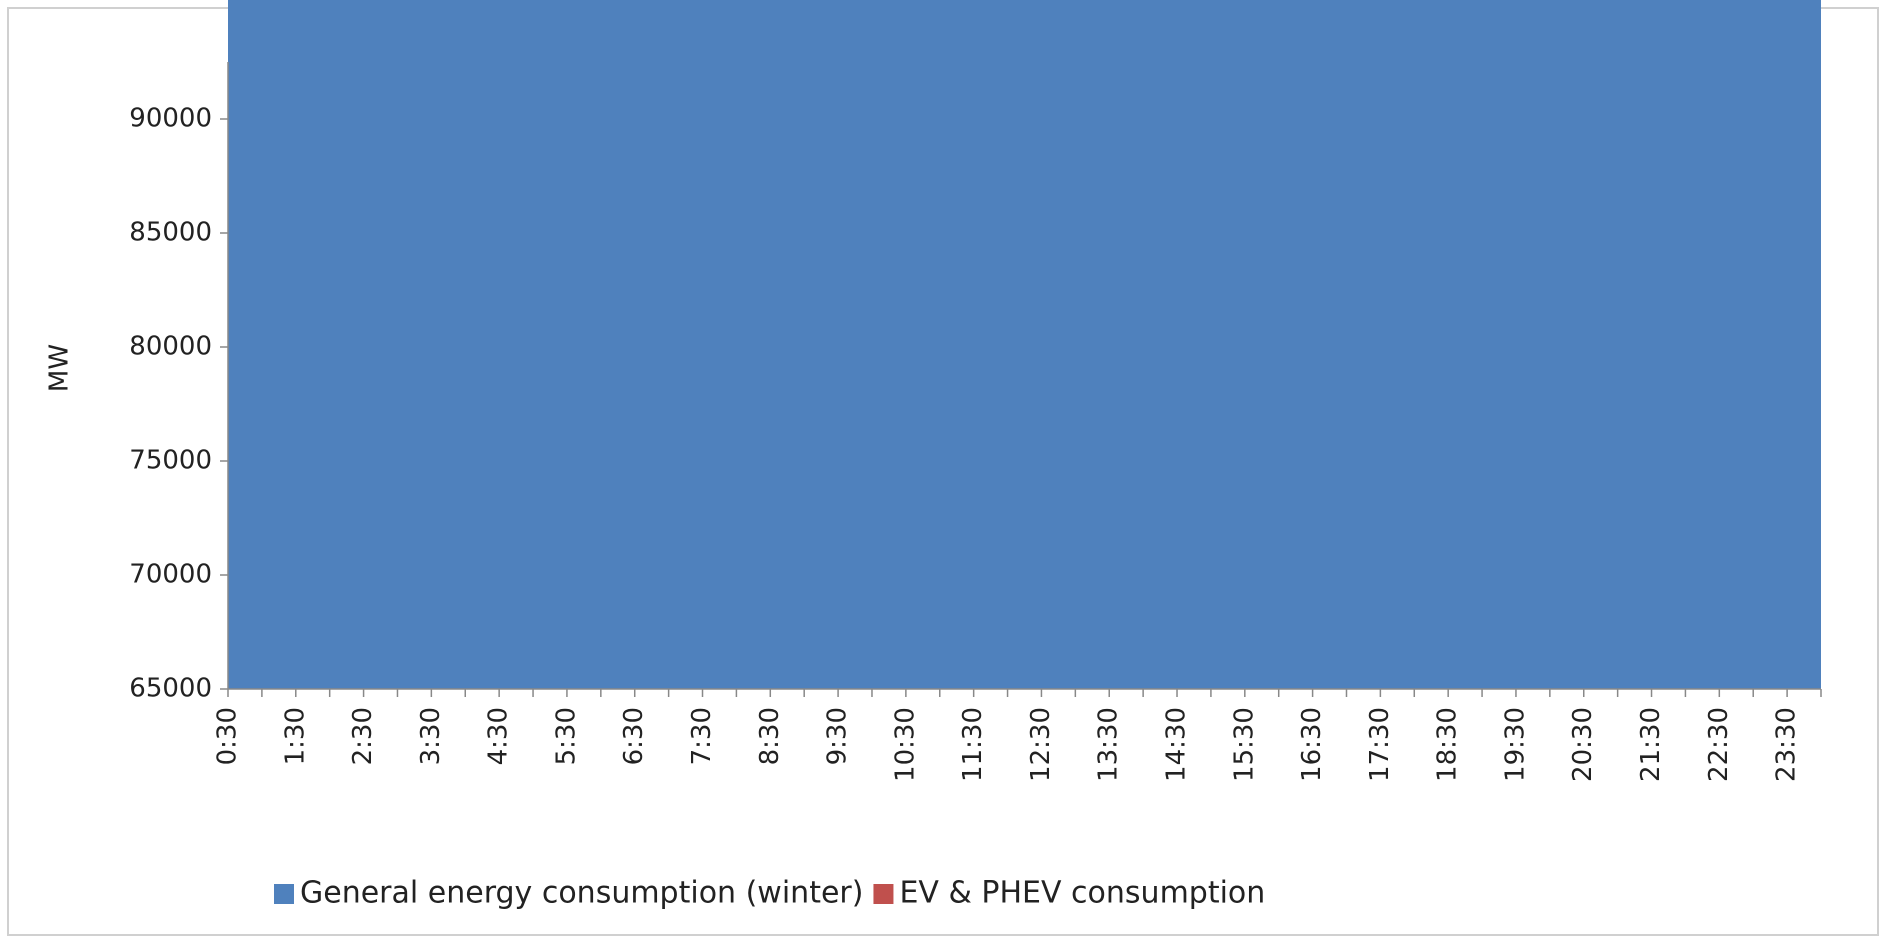 The width and height of the screenshot is (1886, 943). What do you see at coordinates (170, 347) in the screenshot?
I see `y-tick-label: 80000` at bounding box center [170, 347].